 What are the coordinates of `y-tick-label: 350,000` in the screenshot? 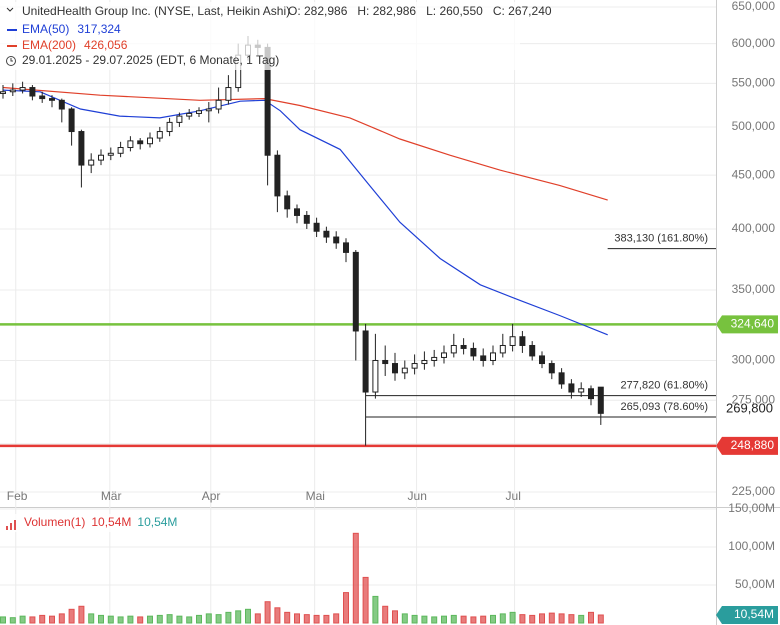 It's located at (754, 289).